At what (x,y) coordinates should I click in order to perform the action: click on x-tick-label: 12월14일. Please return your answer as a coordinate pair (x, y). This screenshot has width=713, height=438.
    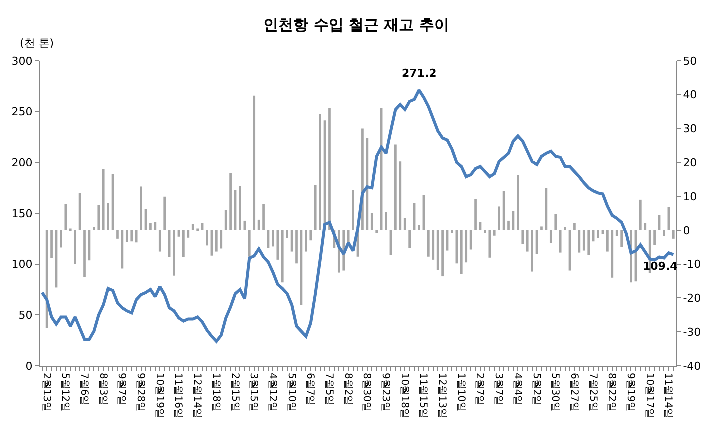
    Looking at the image, I should click on (197, 395).